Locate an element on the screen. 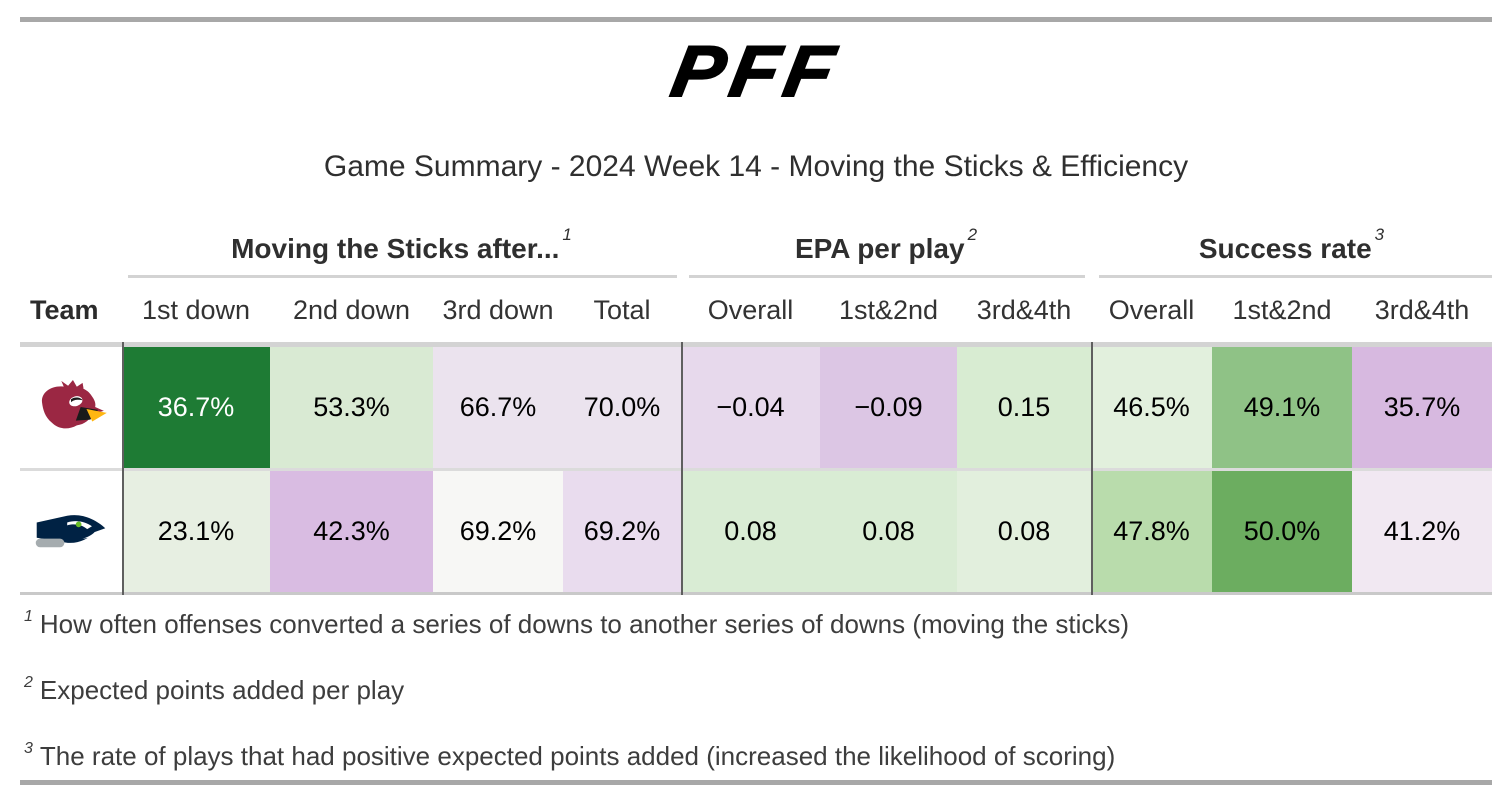  divider-team is located at coordinates (123, 468).